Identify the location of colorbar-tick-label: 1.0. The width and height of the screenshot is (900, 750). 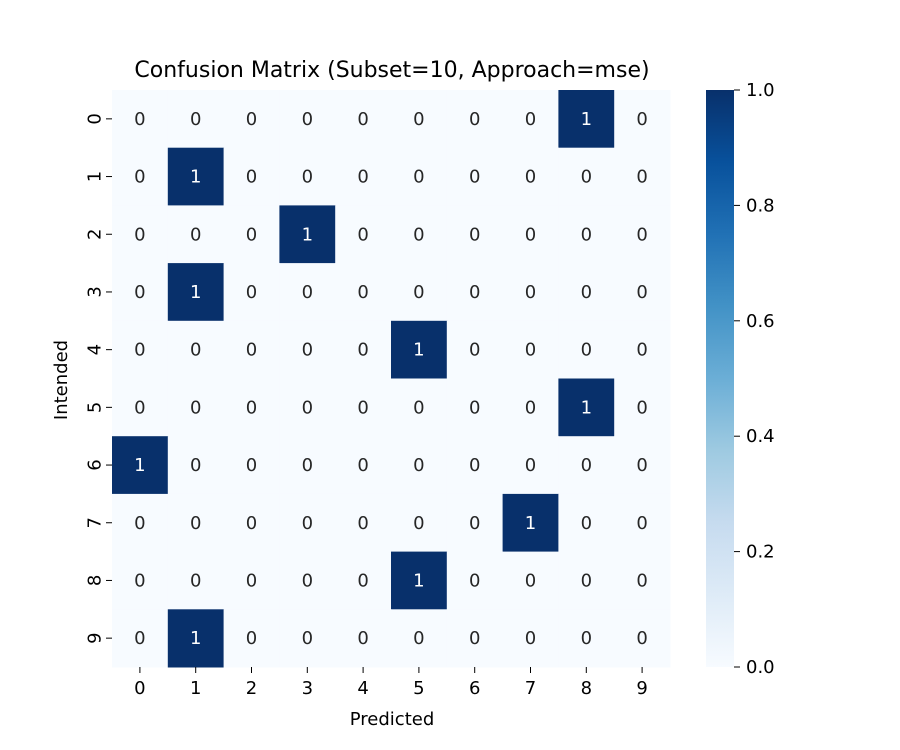
(760, 90).